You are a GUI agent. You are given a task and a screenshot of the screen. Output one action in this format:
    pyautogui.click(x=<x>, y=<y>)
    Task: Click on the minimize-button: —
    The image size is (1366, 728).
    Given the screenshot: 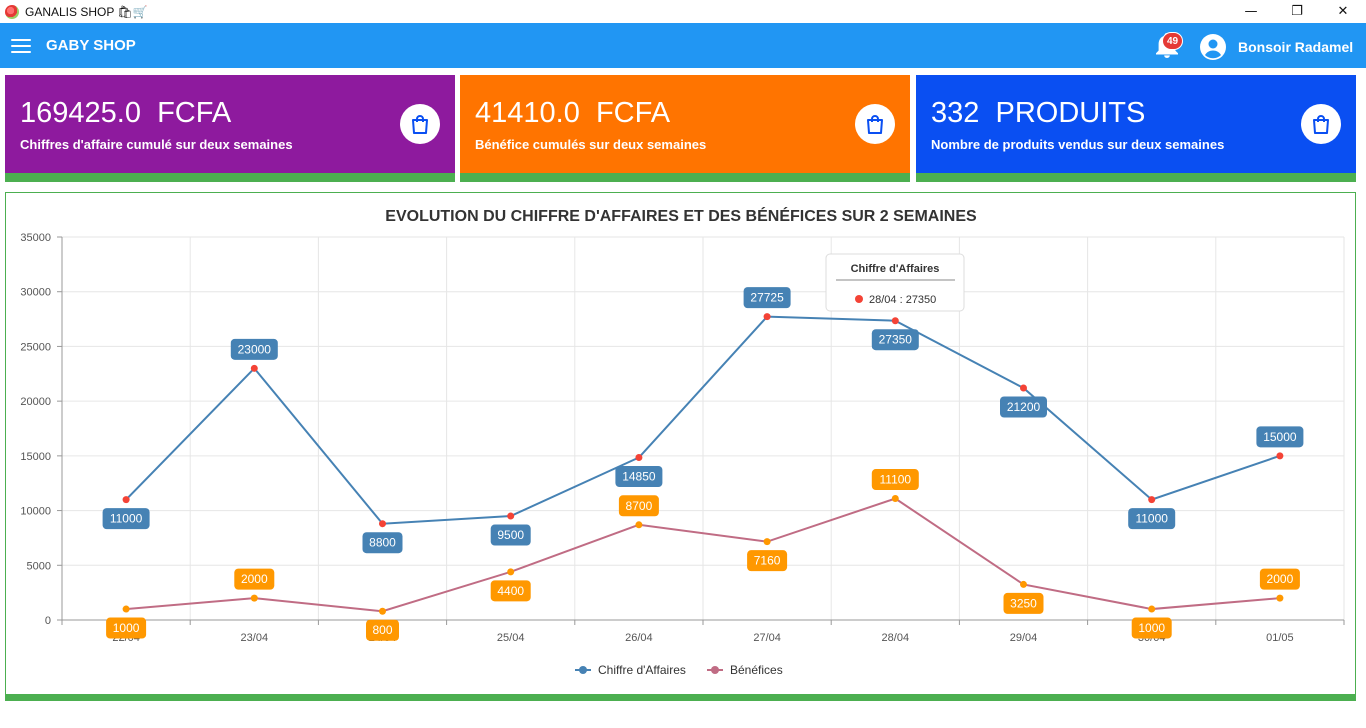 What is the action you would take?
    pyautogui.click(x=1251, y=11)
    